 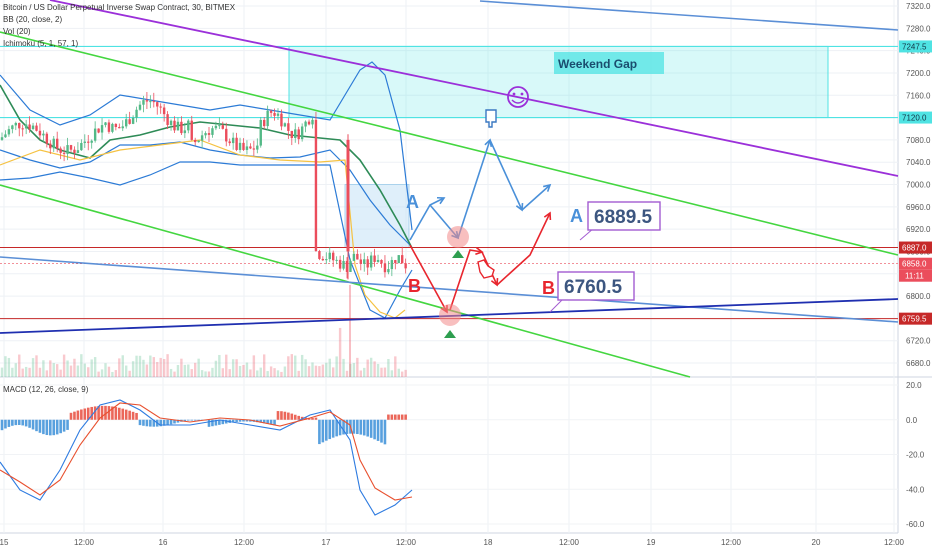 What do you see at coordinates (41, 43) in the screenshot?
I see `indicator-ichimoku: Ichimoku (5, 1, 57, 1)` at bounding box center [41, 43].